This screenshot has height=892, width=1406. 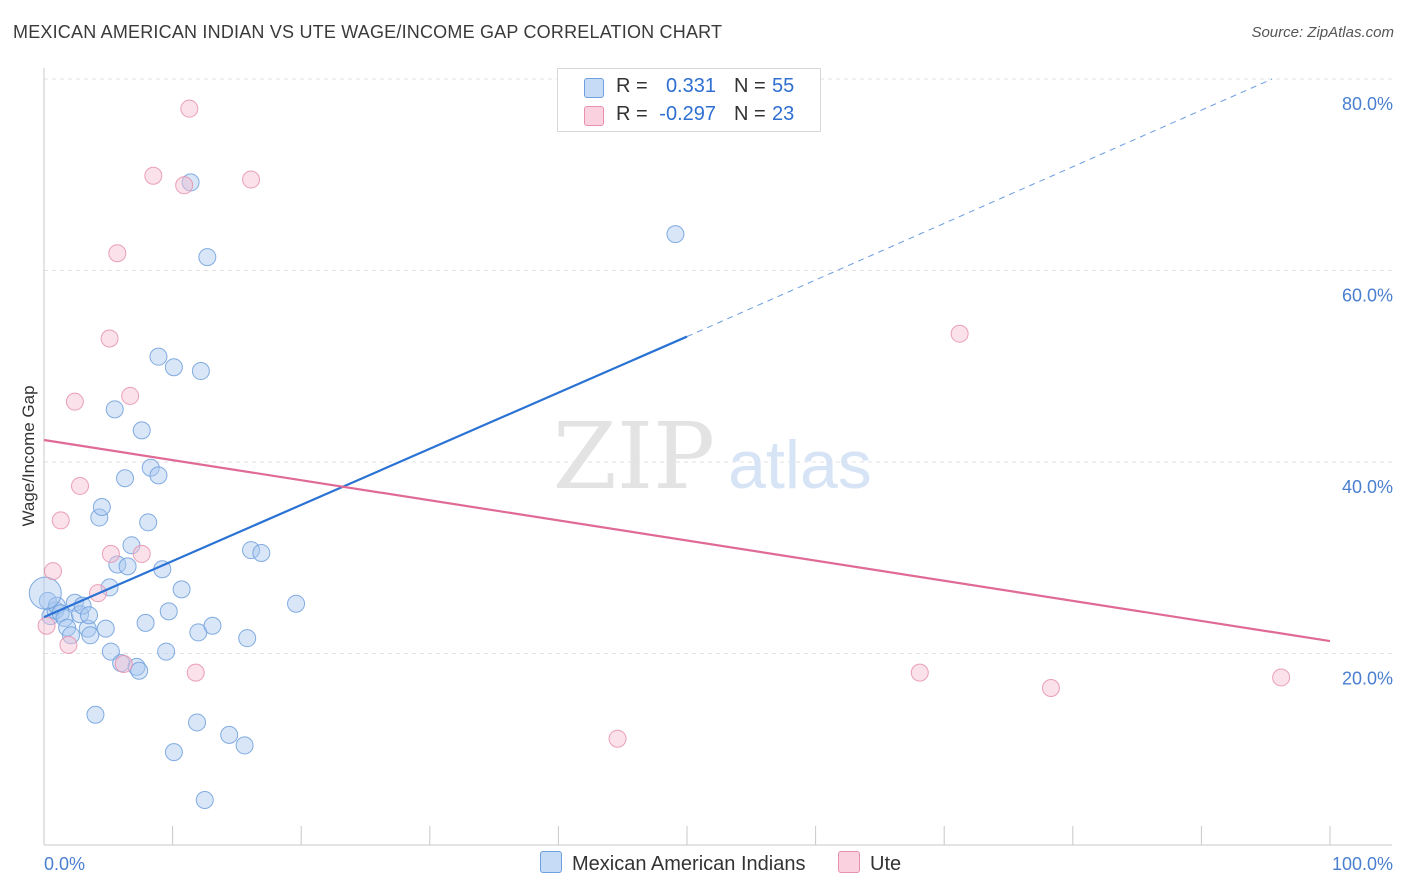 I want to click on legend-row-blue: R = 0.331 N = 55, so click(x=689, y=87).